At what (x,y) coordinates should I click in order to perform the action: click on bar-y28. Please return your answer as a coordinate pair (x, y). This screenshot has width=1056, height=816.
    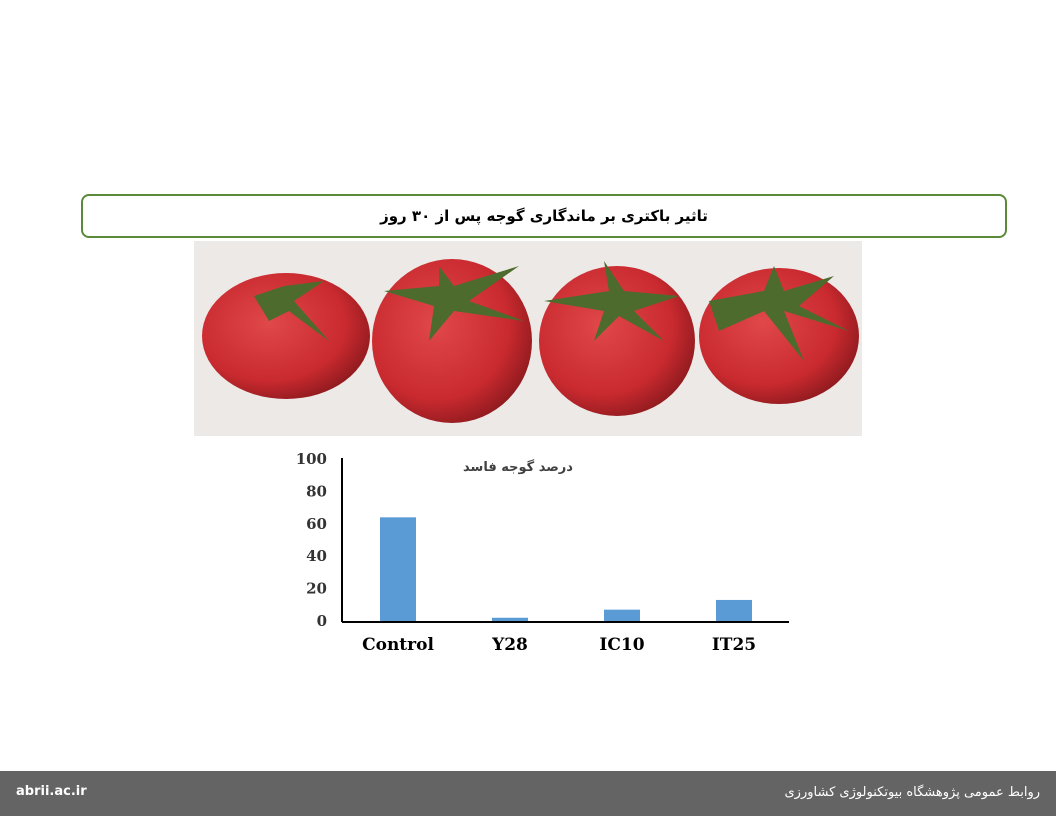
    Looking at the image, I should click on (510, 619).